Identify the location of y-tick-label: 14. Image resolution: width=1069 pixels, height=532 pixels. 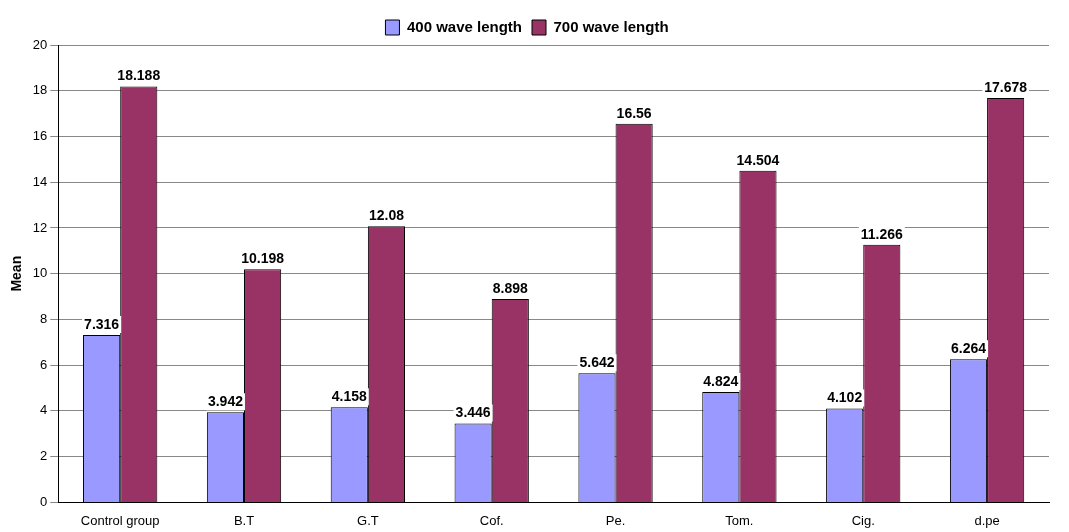
(40, 181).